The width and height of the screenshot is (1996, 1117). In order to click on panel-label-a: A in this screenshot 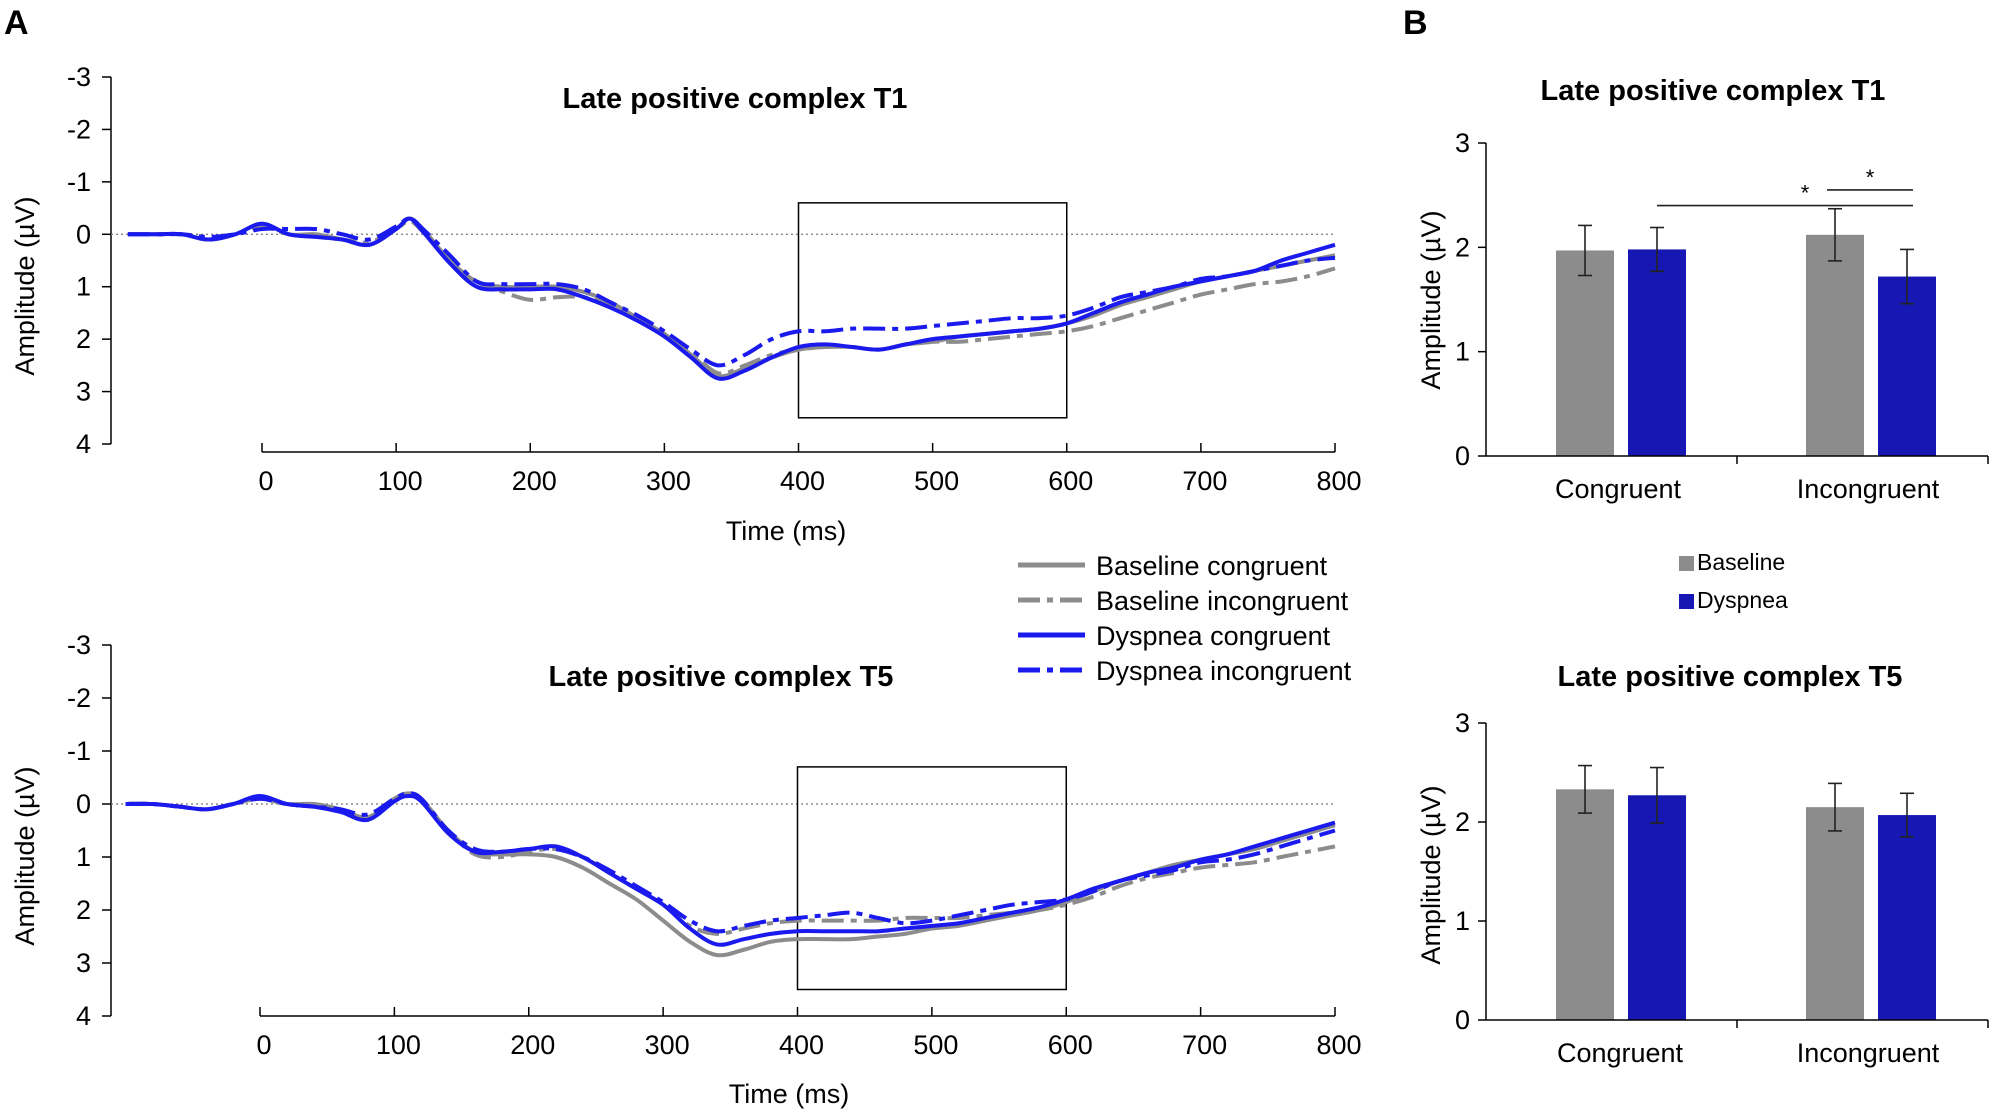, I will do `click(16, 23)`.